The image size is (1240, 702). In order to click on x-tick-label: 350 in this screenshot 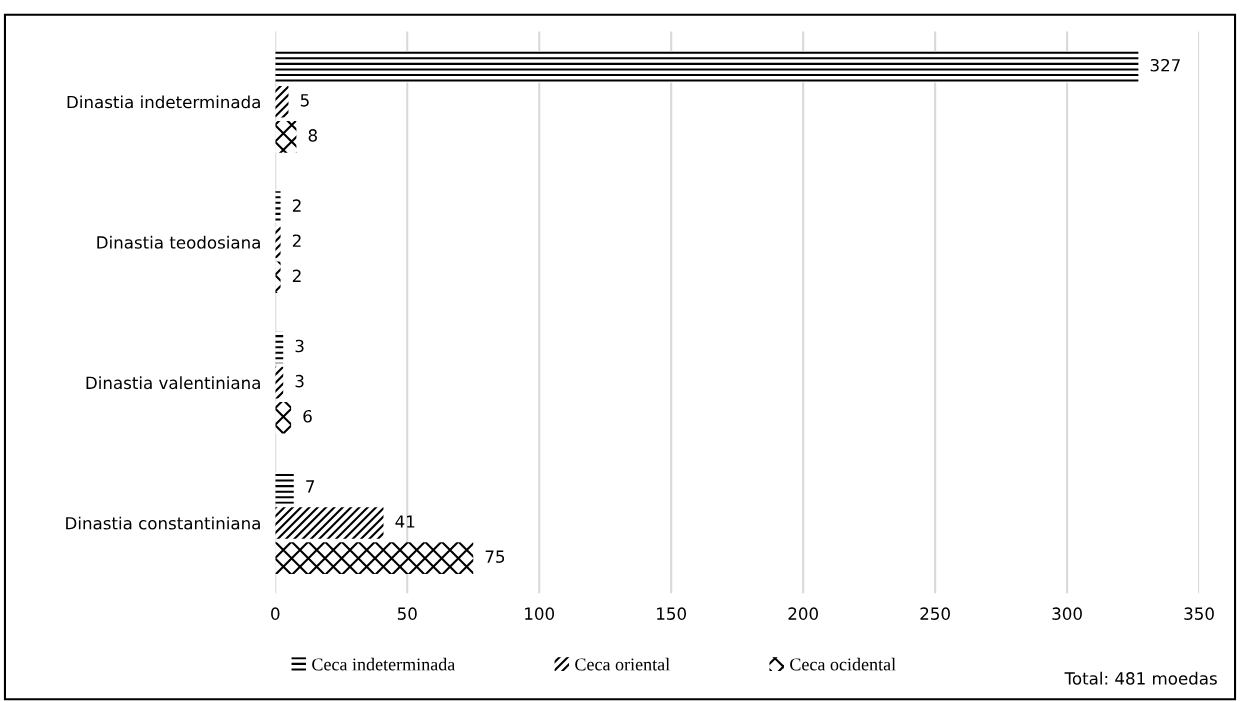, I will do `click(1199, 613)`.